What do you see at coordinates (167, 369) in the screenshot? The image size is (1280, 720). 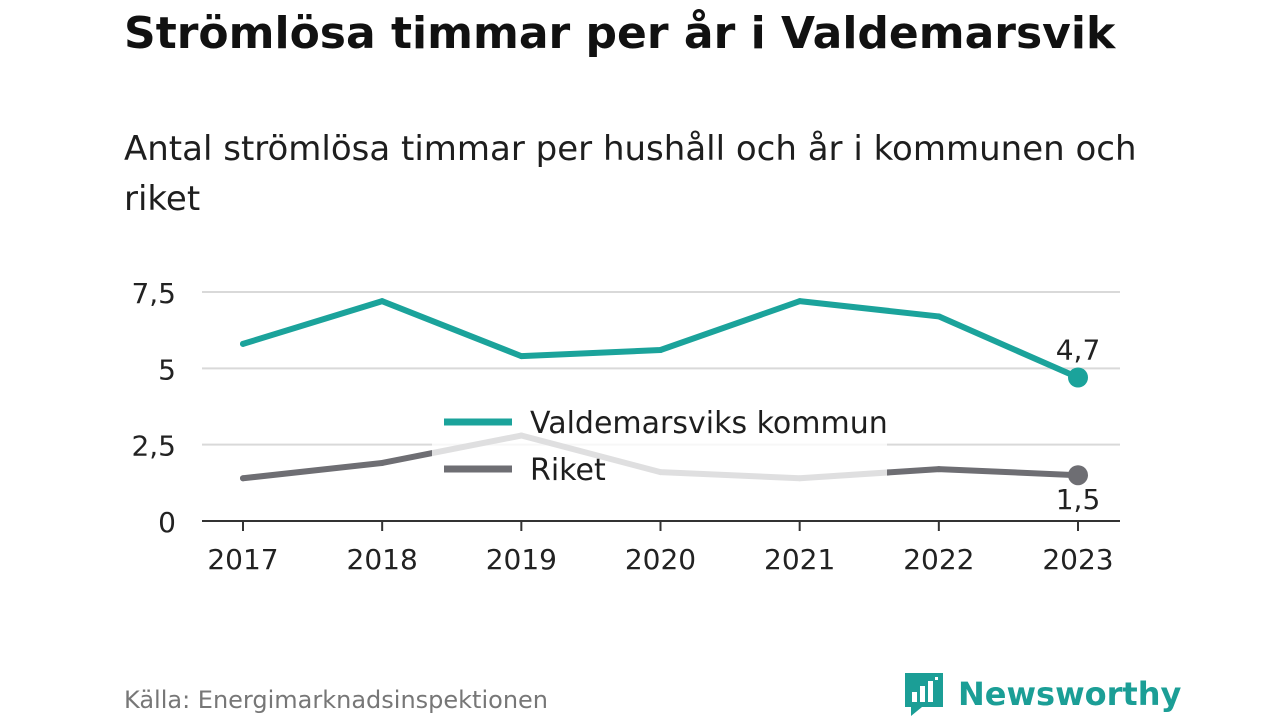 I see `y-tick-label: 5` at bounding box center [167, 369].